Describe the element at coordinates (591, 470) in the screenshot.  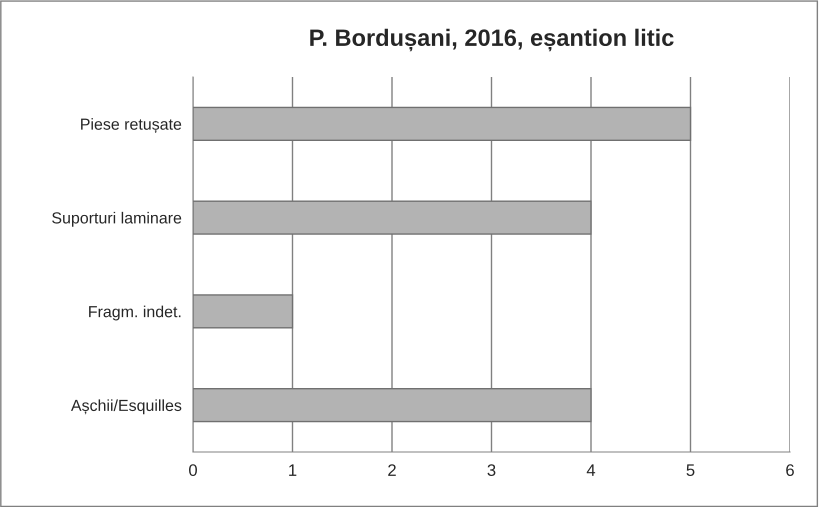
I see `x-tick-label: 4` at that location.